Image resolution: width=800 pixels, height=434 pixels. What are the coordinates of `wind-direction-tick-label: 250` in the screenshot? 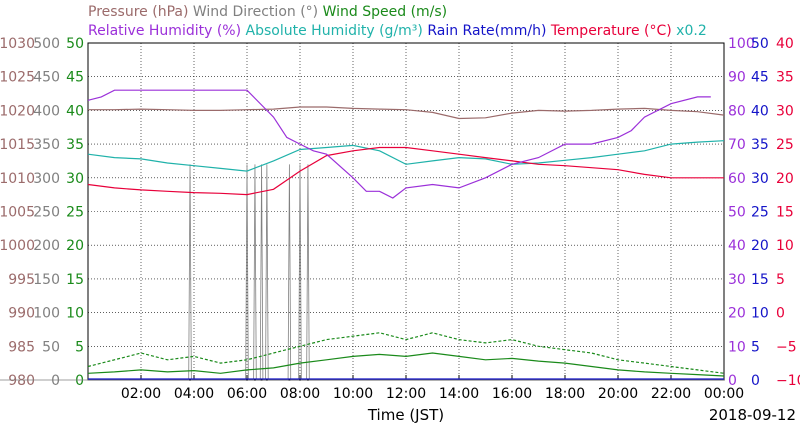 It's located at (46, 213).